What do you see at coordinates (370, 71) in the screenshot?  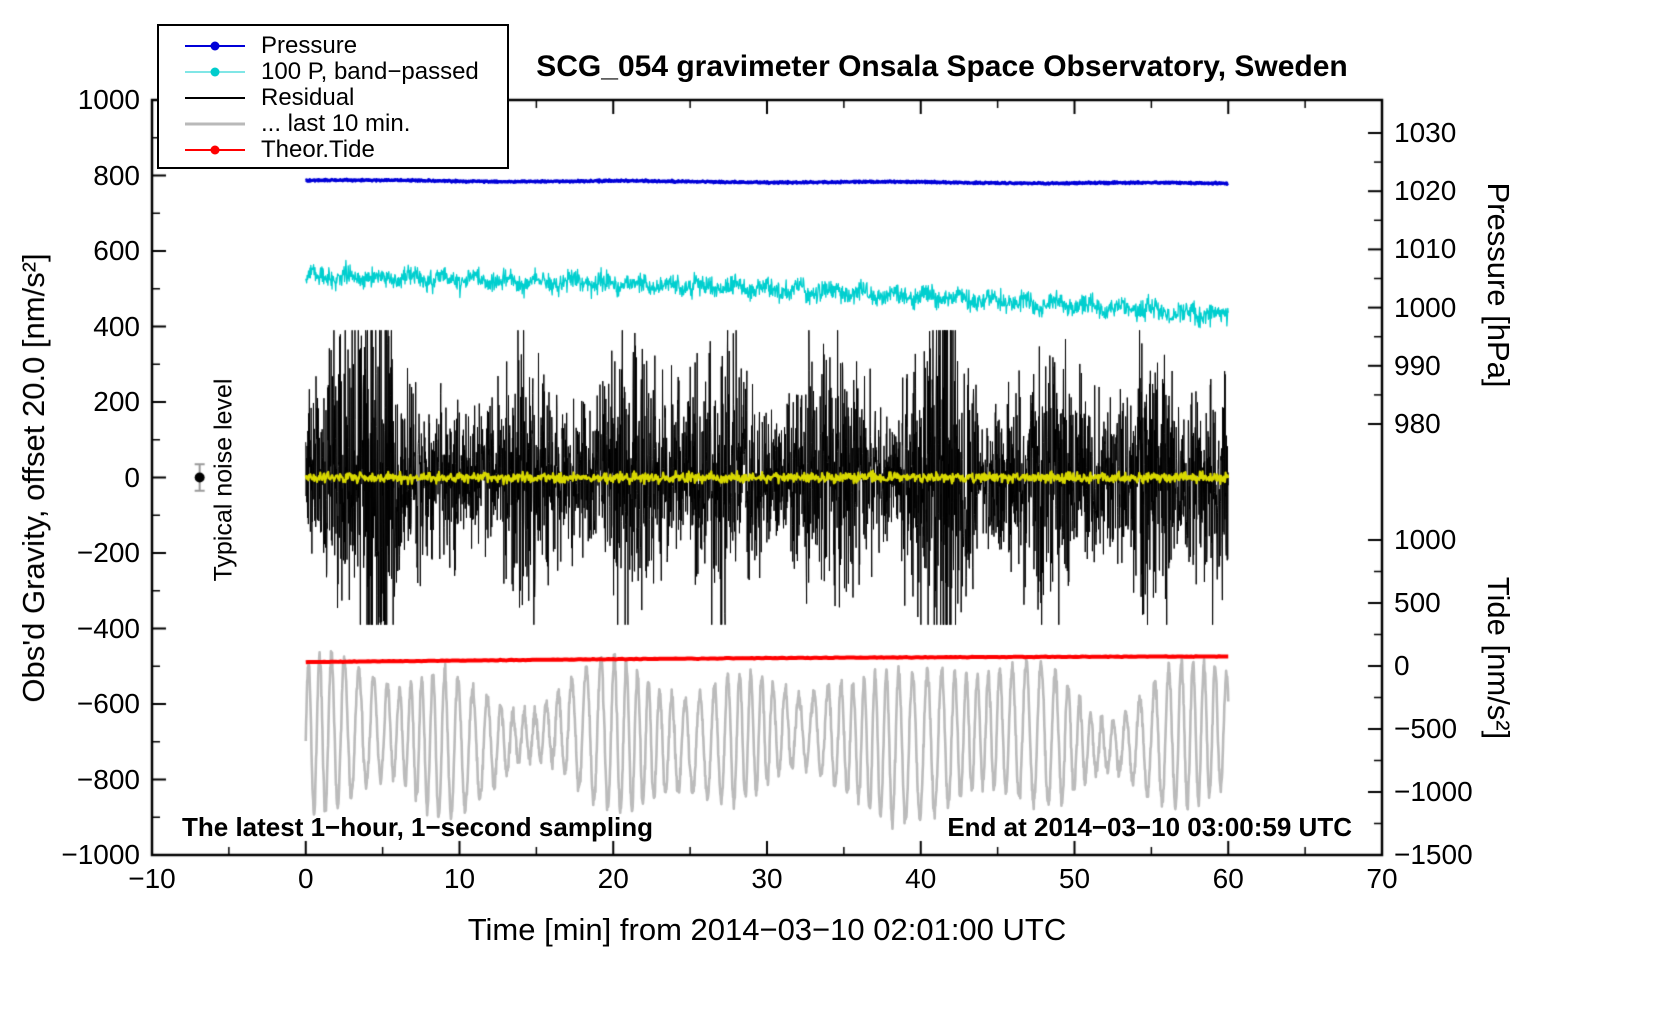 I see `legend-item-label: 100 P, band−passed` at bounding box center [370, 71].